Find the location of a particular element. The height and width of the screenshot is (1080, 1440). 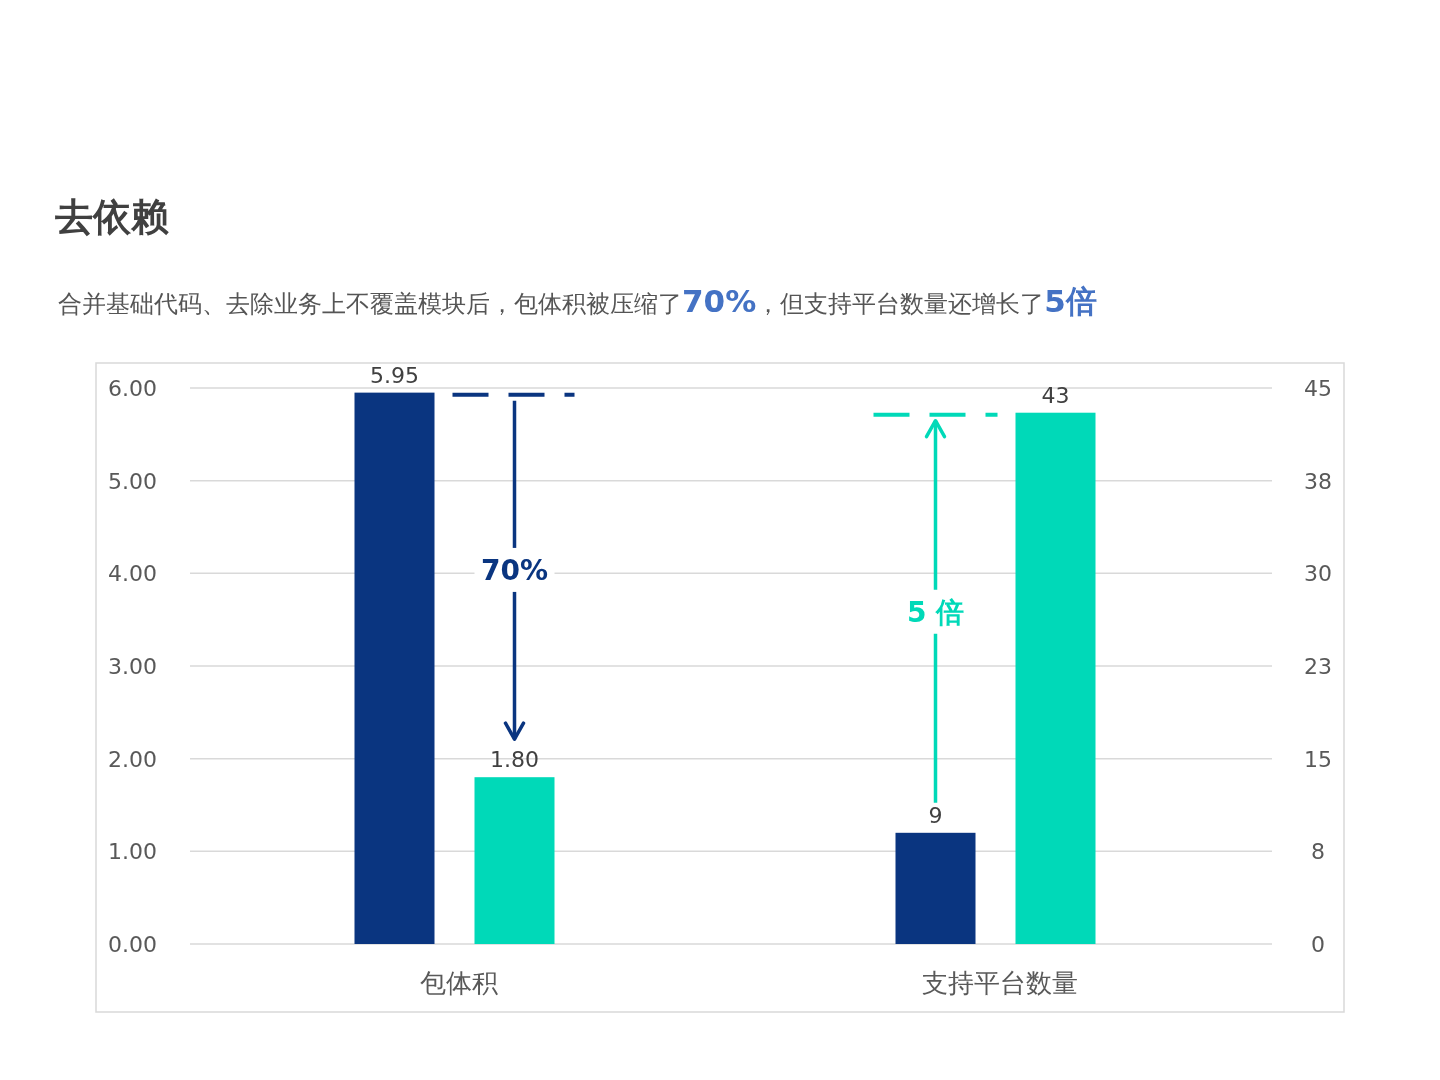

y2-tick-label: 23 is located at coordinates (1318, 666).